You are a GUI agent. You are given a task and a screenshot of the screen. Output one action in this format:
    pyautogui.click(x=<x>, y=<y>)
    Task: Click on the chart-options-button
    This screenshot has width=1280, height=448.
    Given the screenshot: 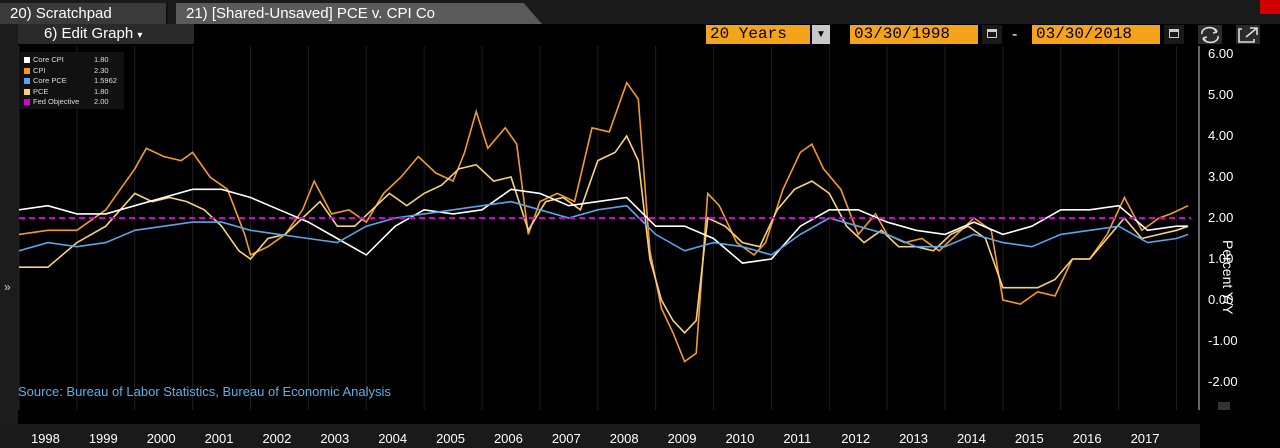 What is the action you would take?
    pyautogui.click(x=1224, y=406)
    